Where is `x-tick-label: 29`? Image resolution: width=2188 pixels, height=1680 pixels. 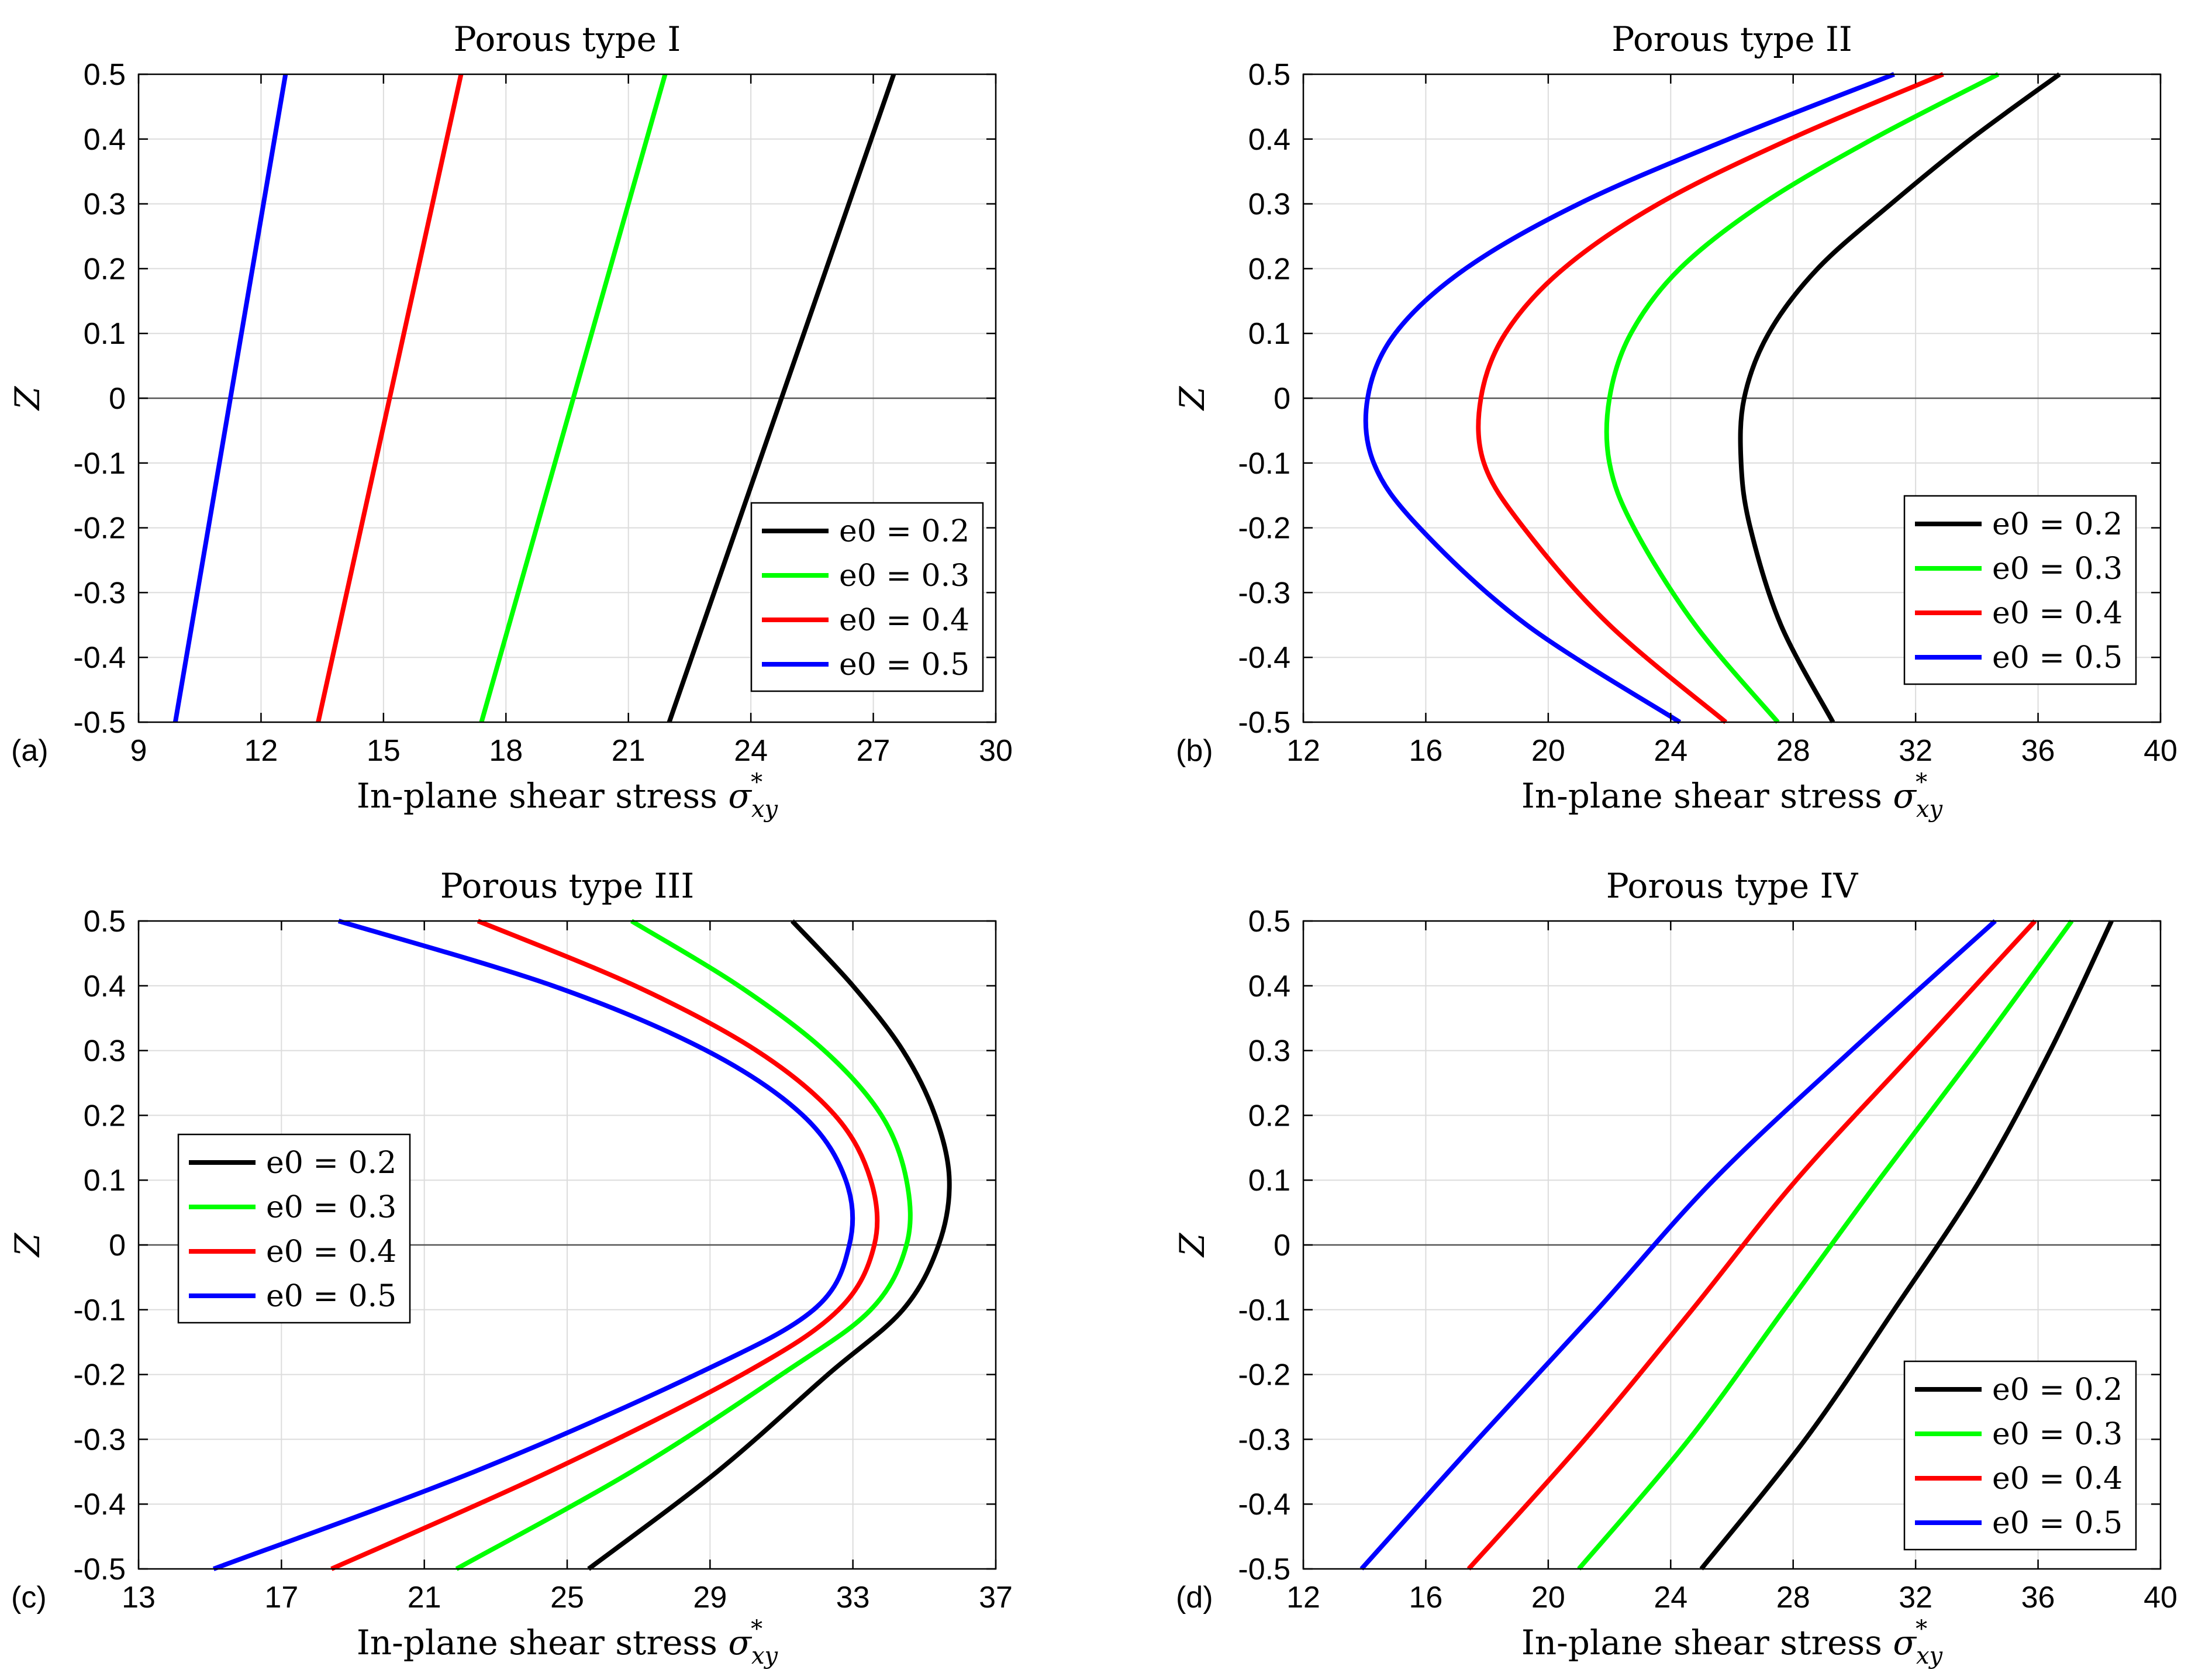 x-tick-label: 29 is located at coordinates (710, 1598).